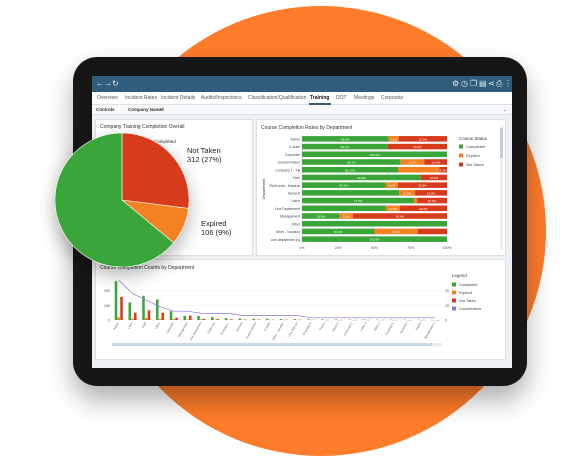 The height and width of the screenshot is (471, 577). What do you see at coordinates (142, 127) in the screenshot?
I see `pie-panel-title: Company Training Completion Overall` at bounding box center [142, 127].